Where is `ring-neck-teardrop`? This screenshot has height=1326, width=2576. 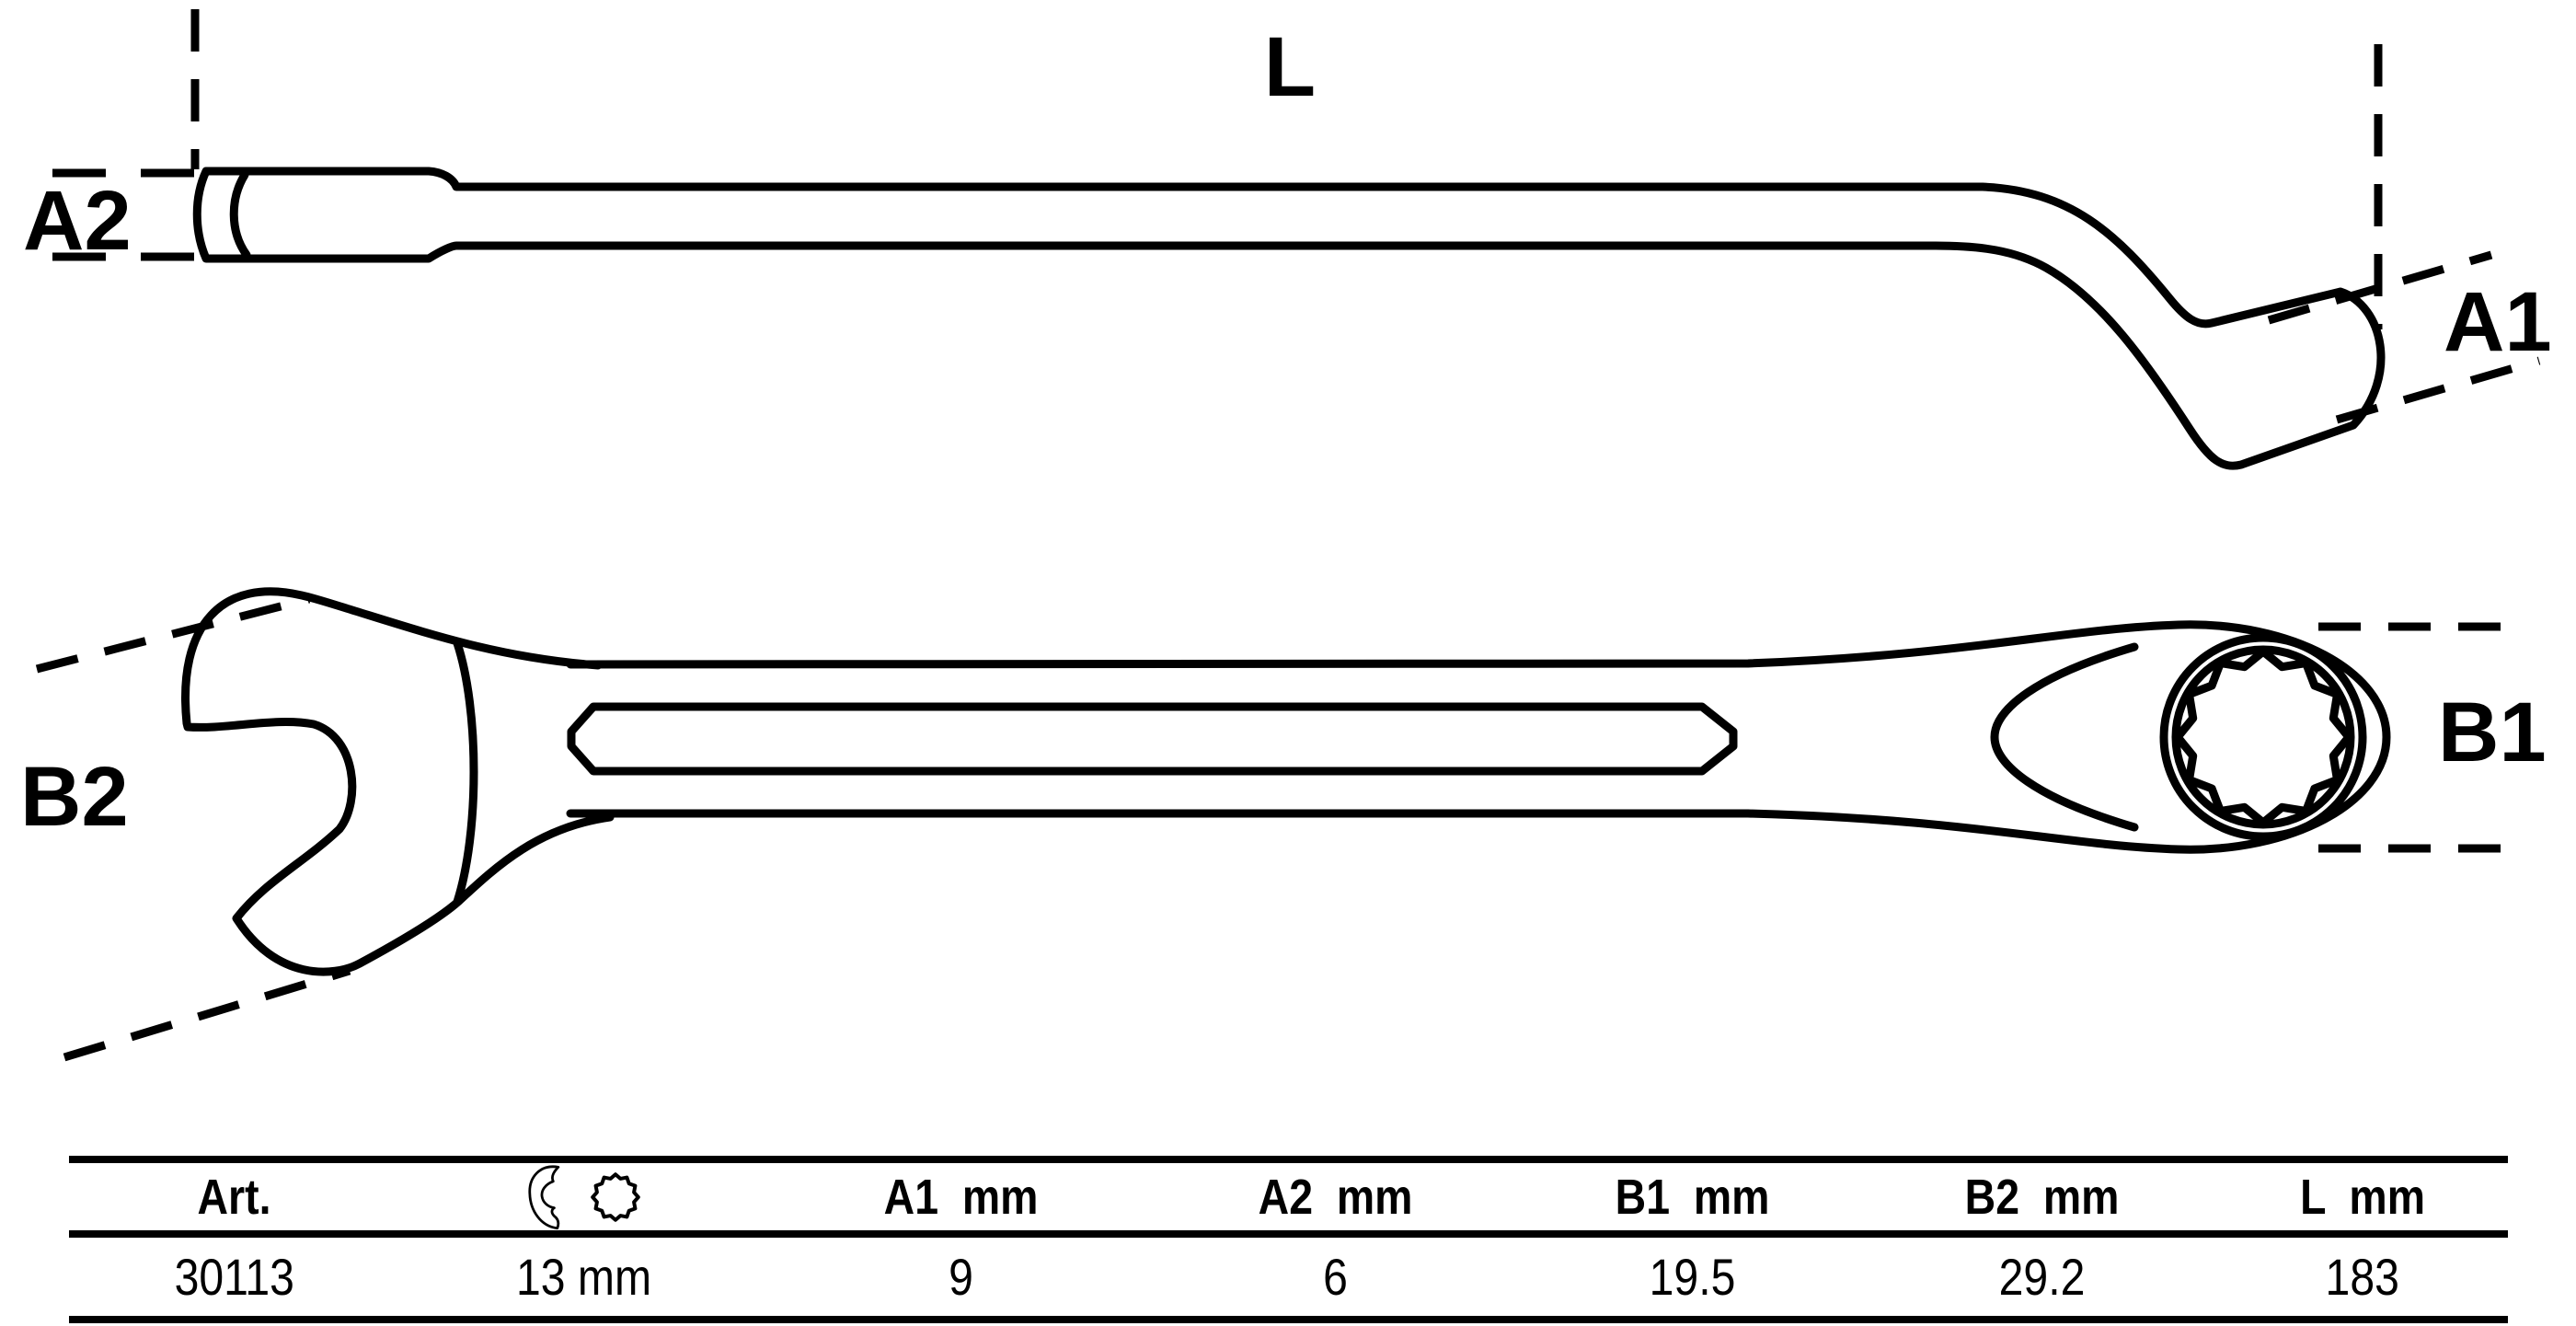
ring-neck-teardrop is located at coordinates (2064, 737).